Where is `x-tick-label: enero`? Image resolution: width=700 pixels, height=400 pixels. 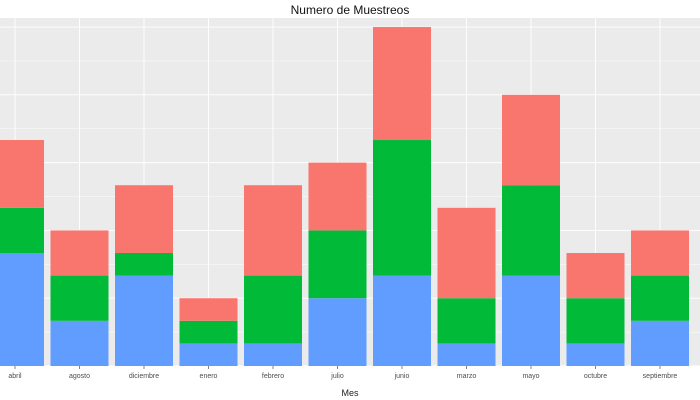
x-tick-label: enero is located at coordinates (209, 376).